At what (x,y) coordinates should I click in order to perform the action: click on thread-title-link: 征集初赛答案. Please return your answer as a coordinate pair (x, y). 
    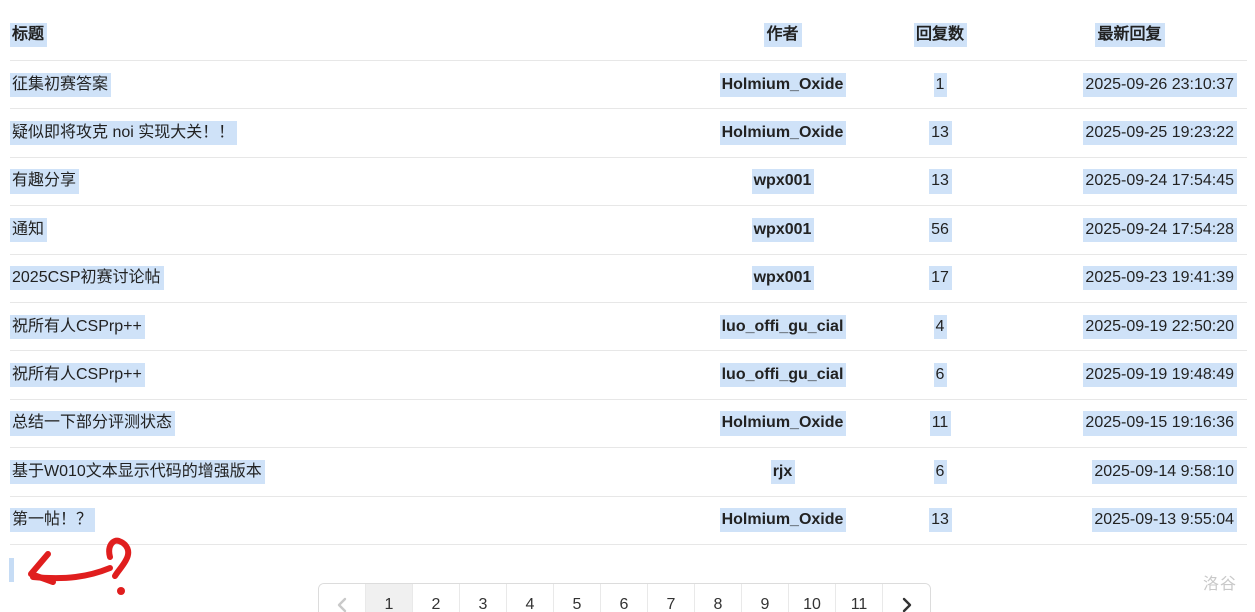
    Looking at the image, I should click on (354, 84).